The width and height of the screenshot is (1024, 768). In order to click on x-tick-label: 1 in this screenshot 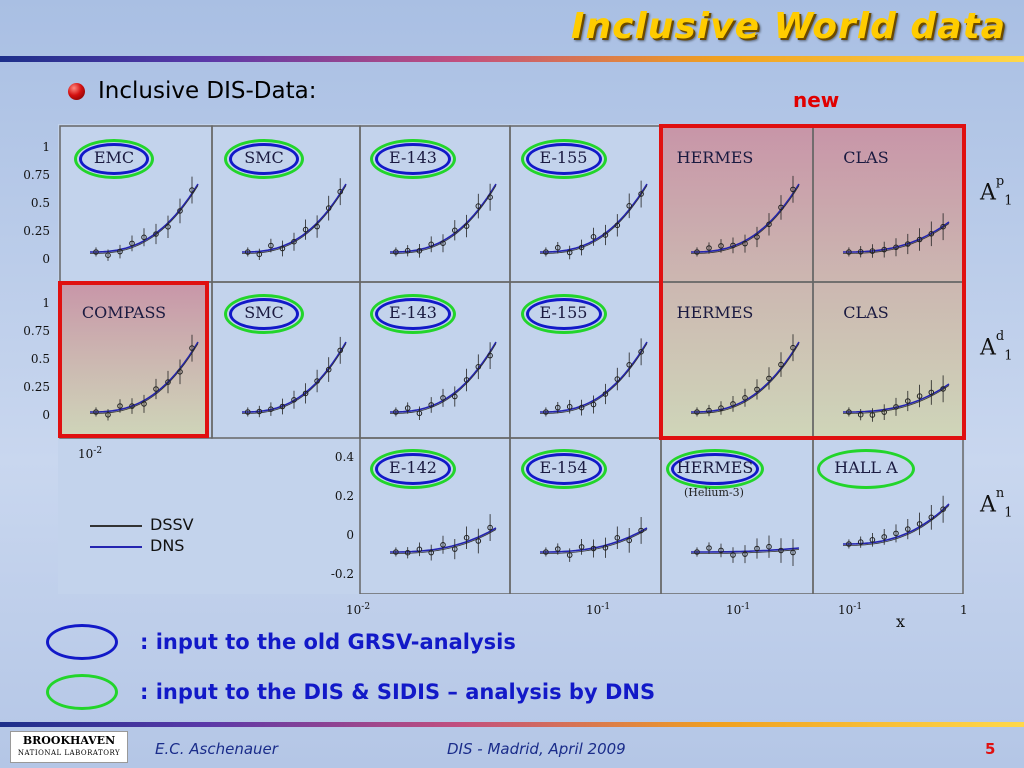, I will do `click(964, 610)`.